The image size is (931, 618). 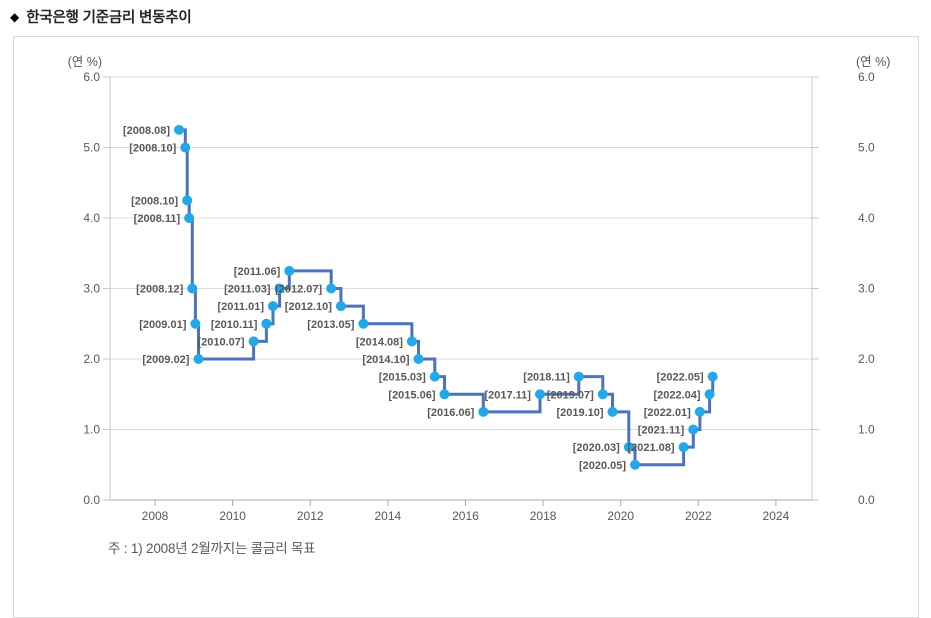 I want to click on data-point-label: [2012.07], so click(x=298, y=290).